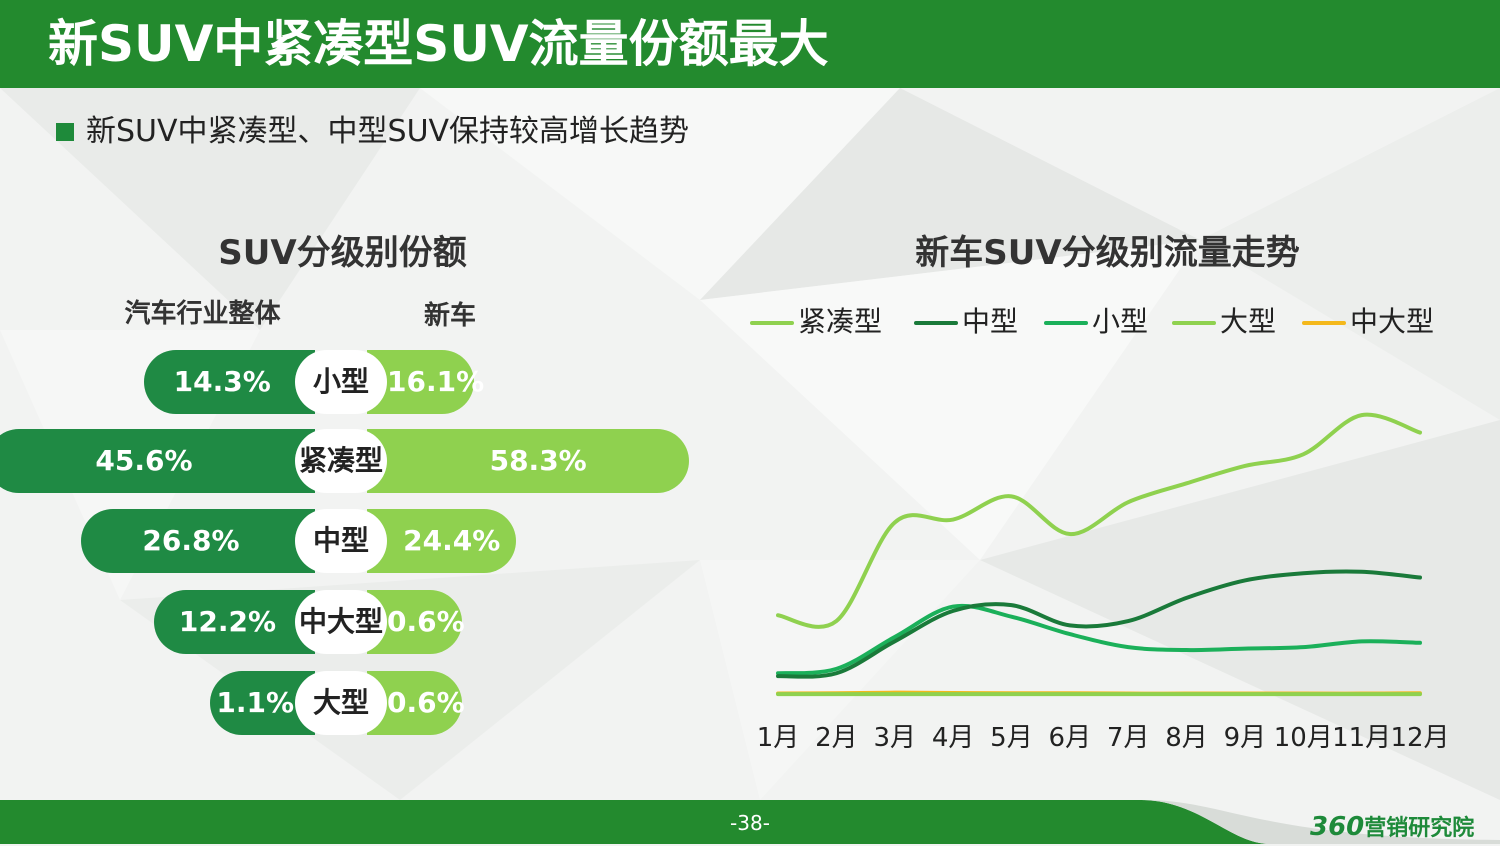 This screenshot has width=1500, height=846. What do you see at coordinates (1011, 738) in the screenshot?
I see `x-tick-label: 5月` at bounding box center [1011, 738].